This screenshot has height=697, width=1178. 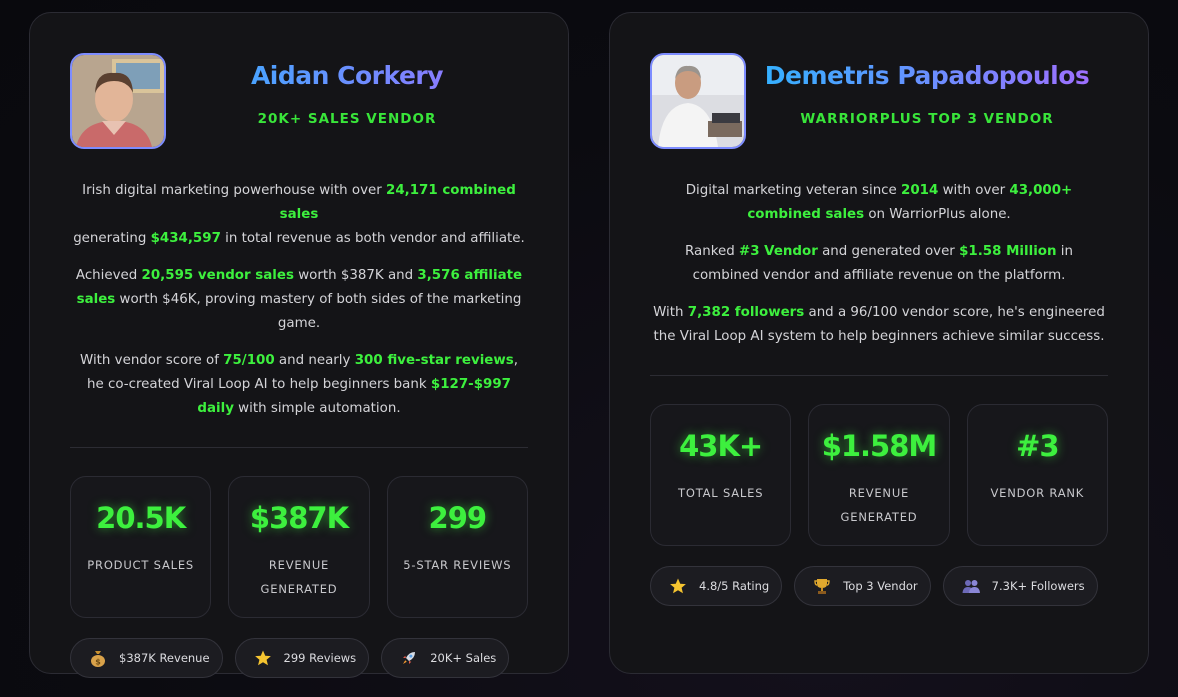 I want to click on badge-top-vendor: Top 3 Vendor, so click(x=862, y=586).